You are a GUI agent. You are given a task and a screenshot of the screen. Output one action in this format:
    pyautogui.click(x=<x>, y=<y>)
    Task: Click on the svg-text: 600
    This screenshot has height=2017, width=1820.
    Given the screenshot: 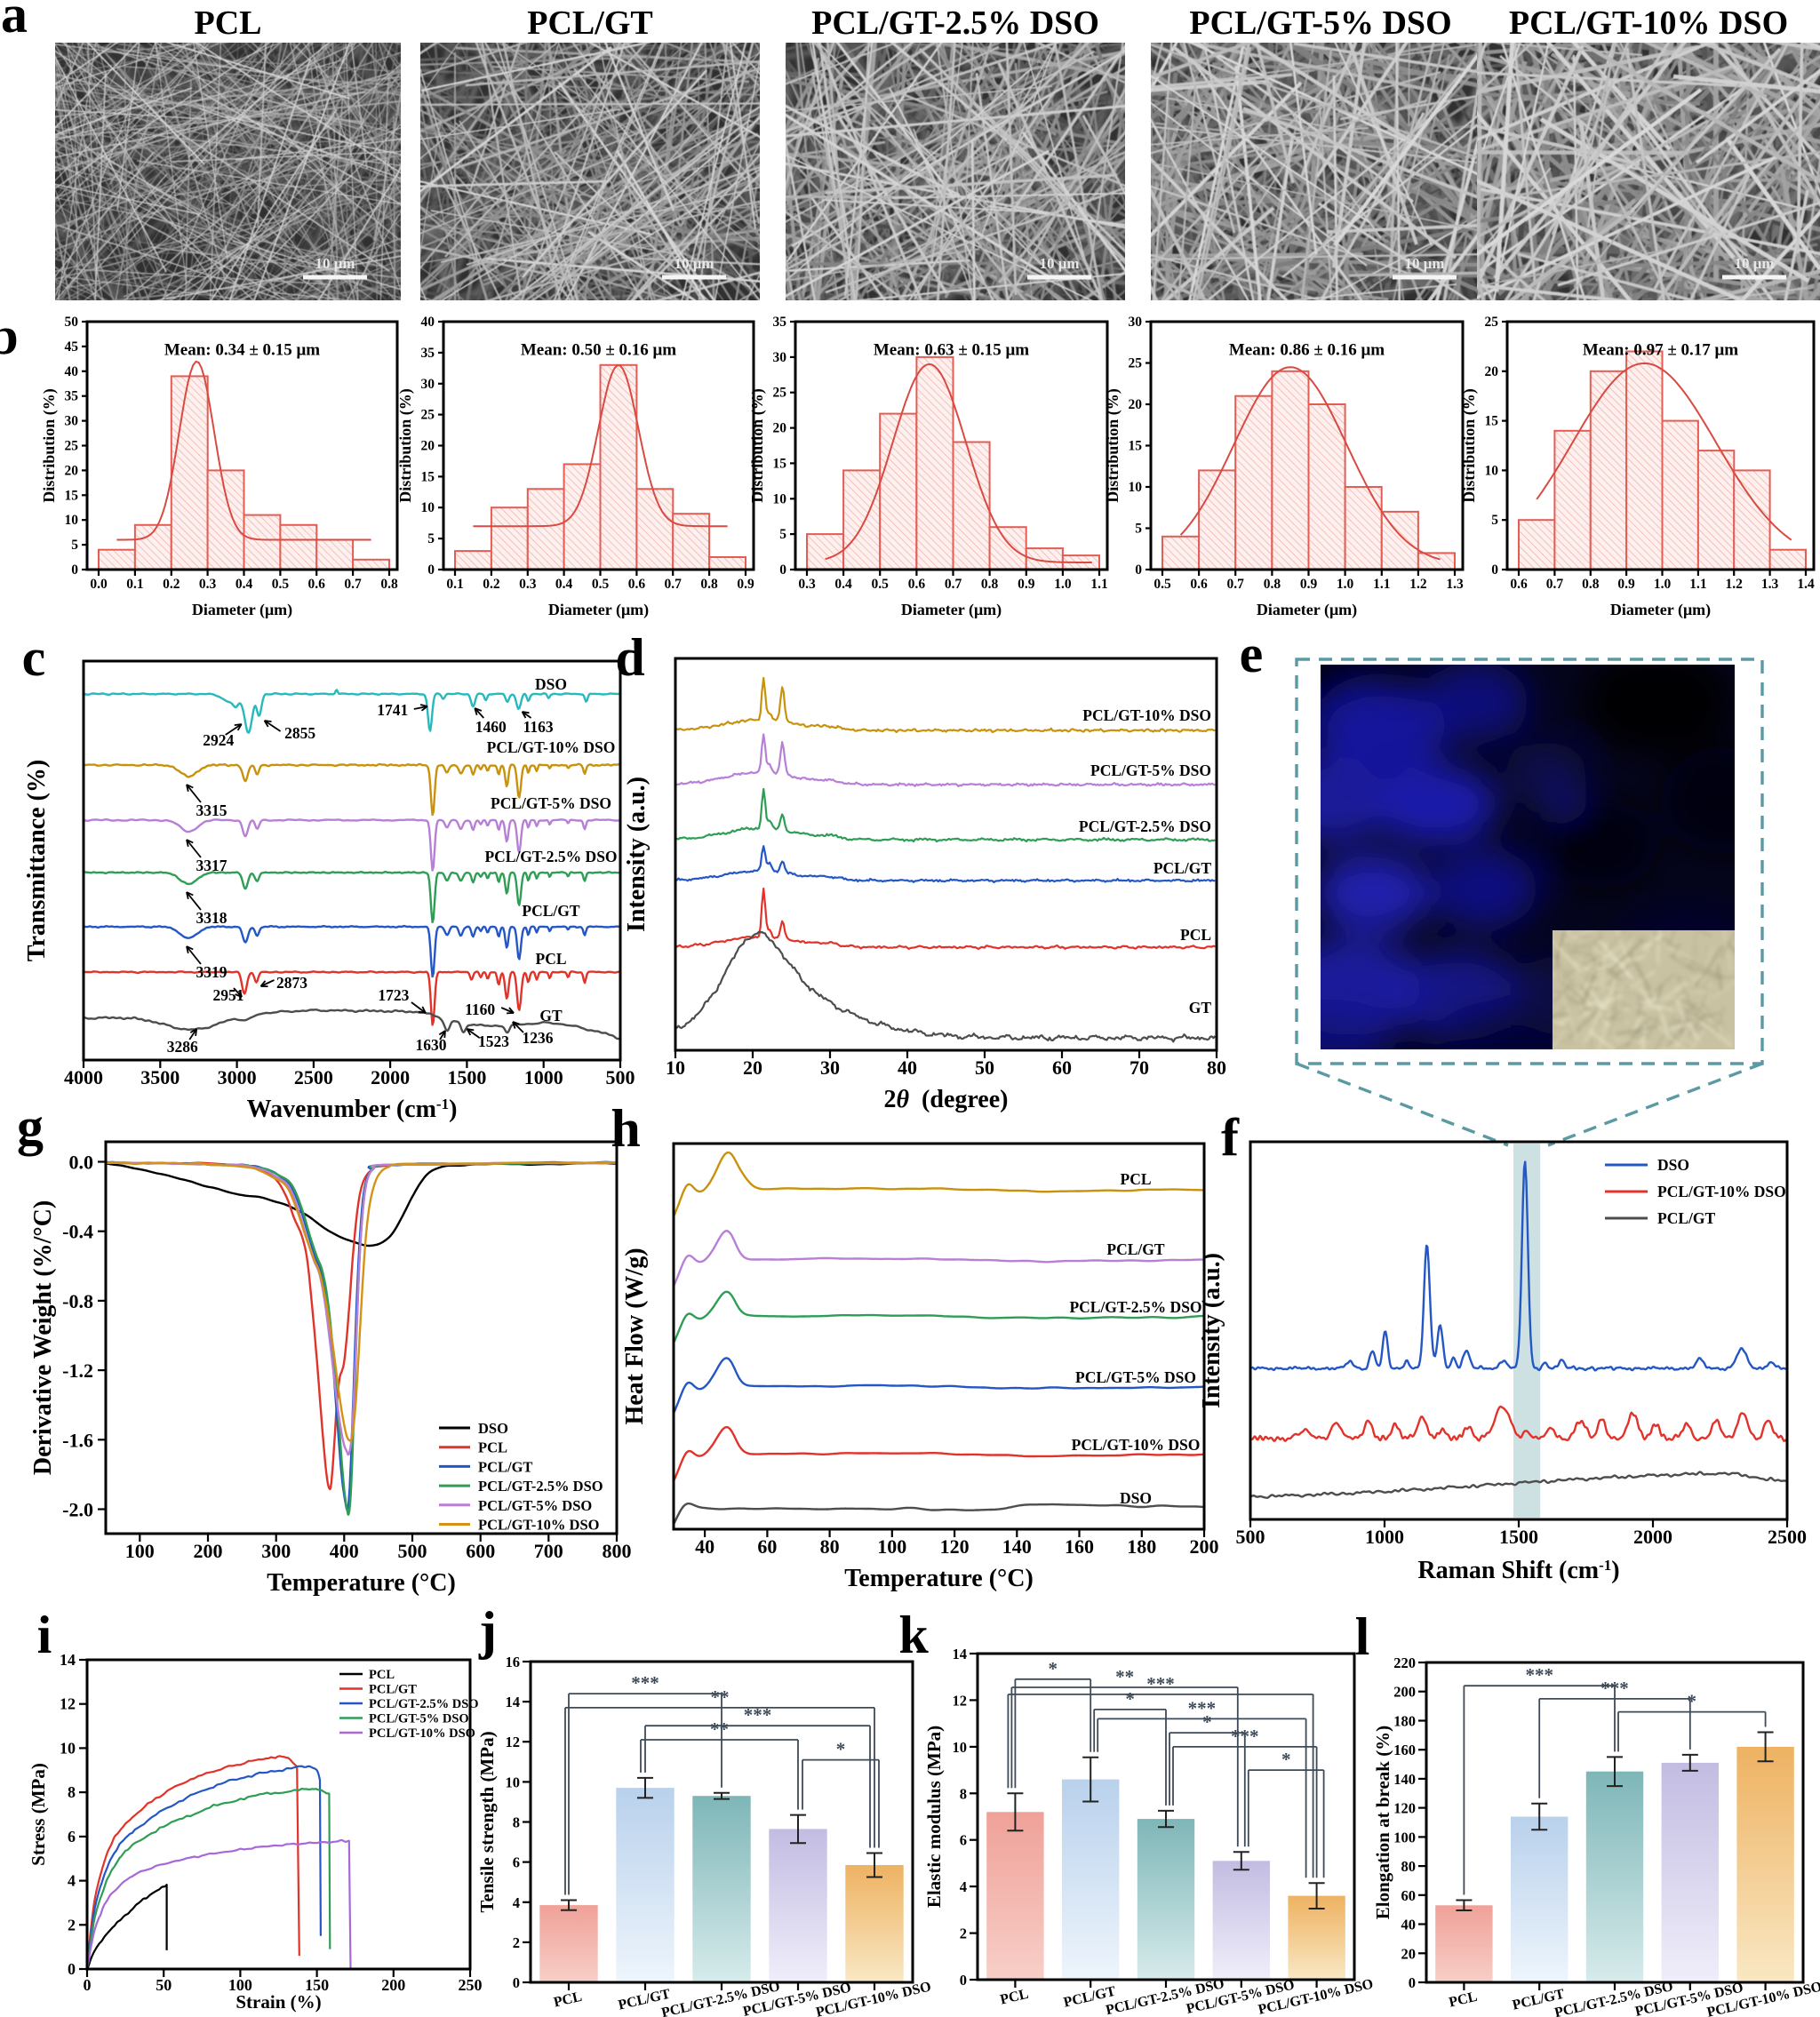 What is the action you would take?
    pyautogui.click(x=480, y=1551)
    